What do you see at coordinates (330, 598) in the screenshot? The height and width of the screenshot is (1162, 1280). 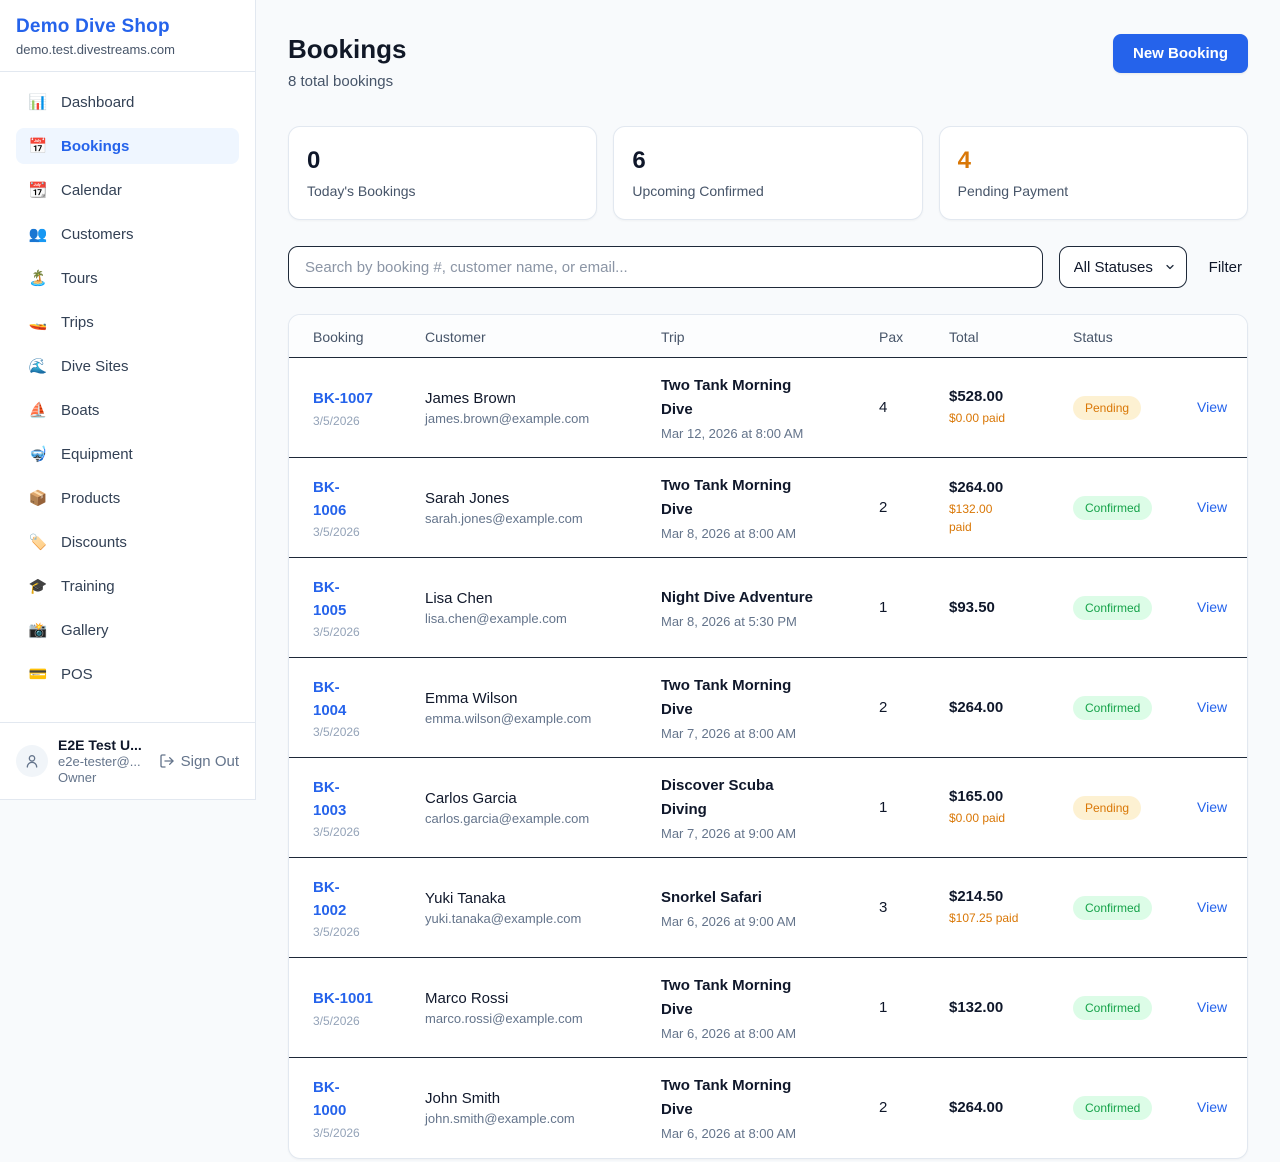 I see `booking-number-link: BK- 1005` at bounding box center [330, 598].